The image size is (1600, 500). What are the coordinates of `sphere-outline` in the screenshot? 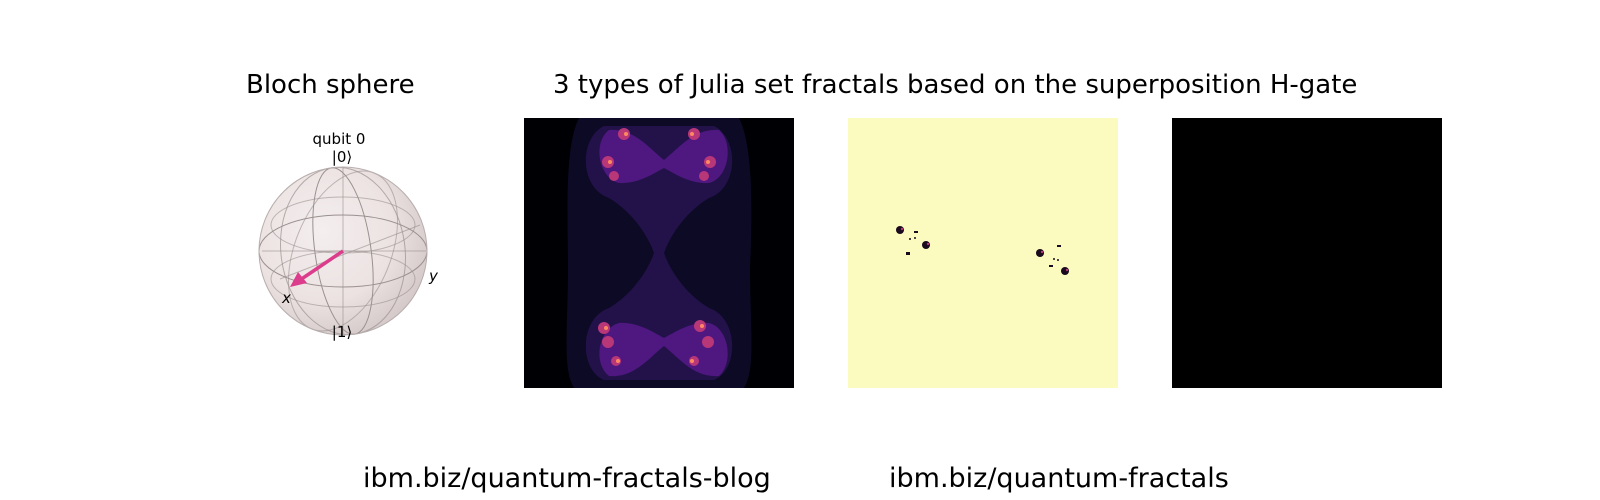 It's located at (343, 251).